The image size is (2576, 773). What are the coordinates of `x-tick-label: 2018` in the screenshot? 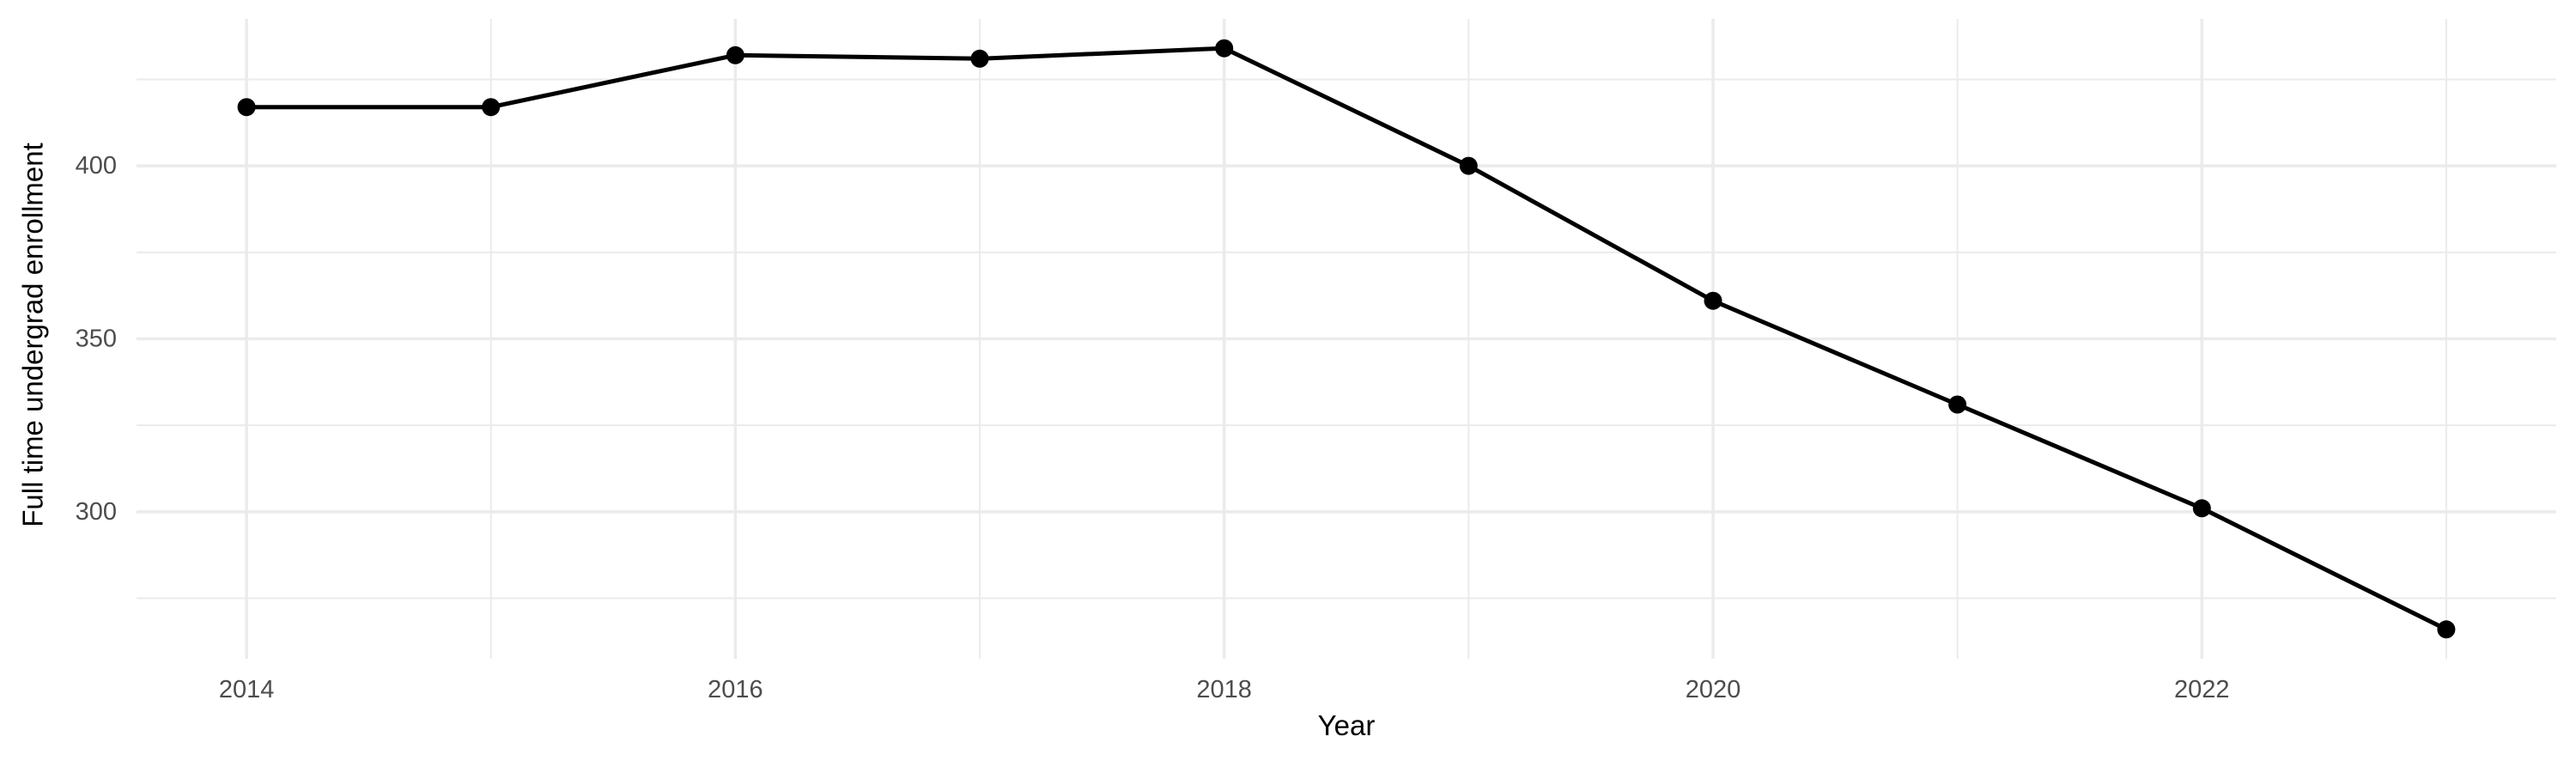 It's located at (1224, 689).